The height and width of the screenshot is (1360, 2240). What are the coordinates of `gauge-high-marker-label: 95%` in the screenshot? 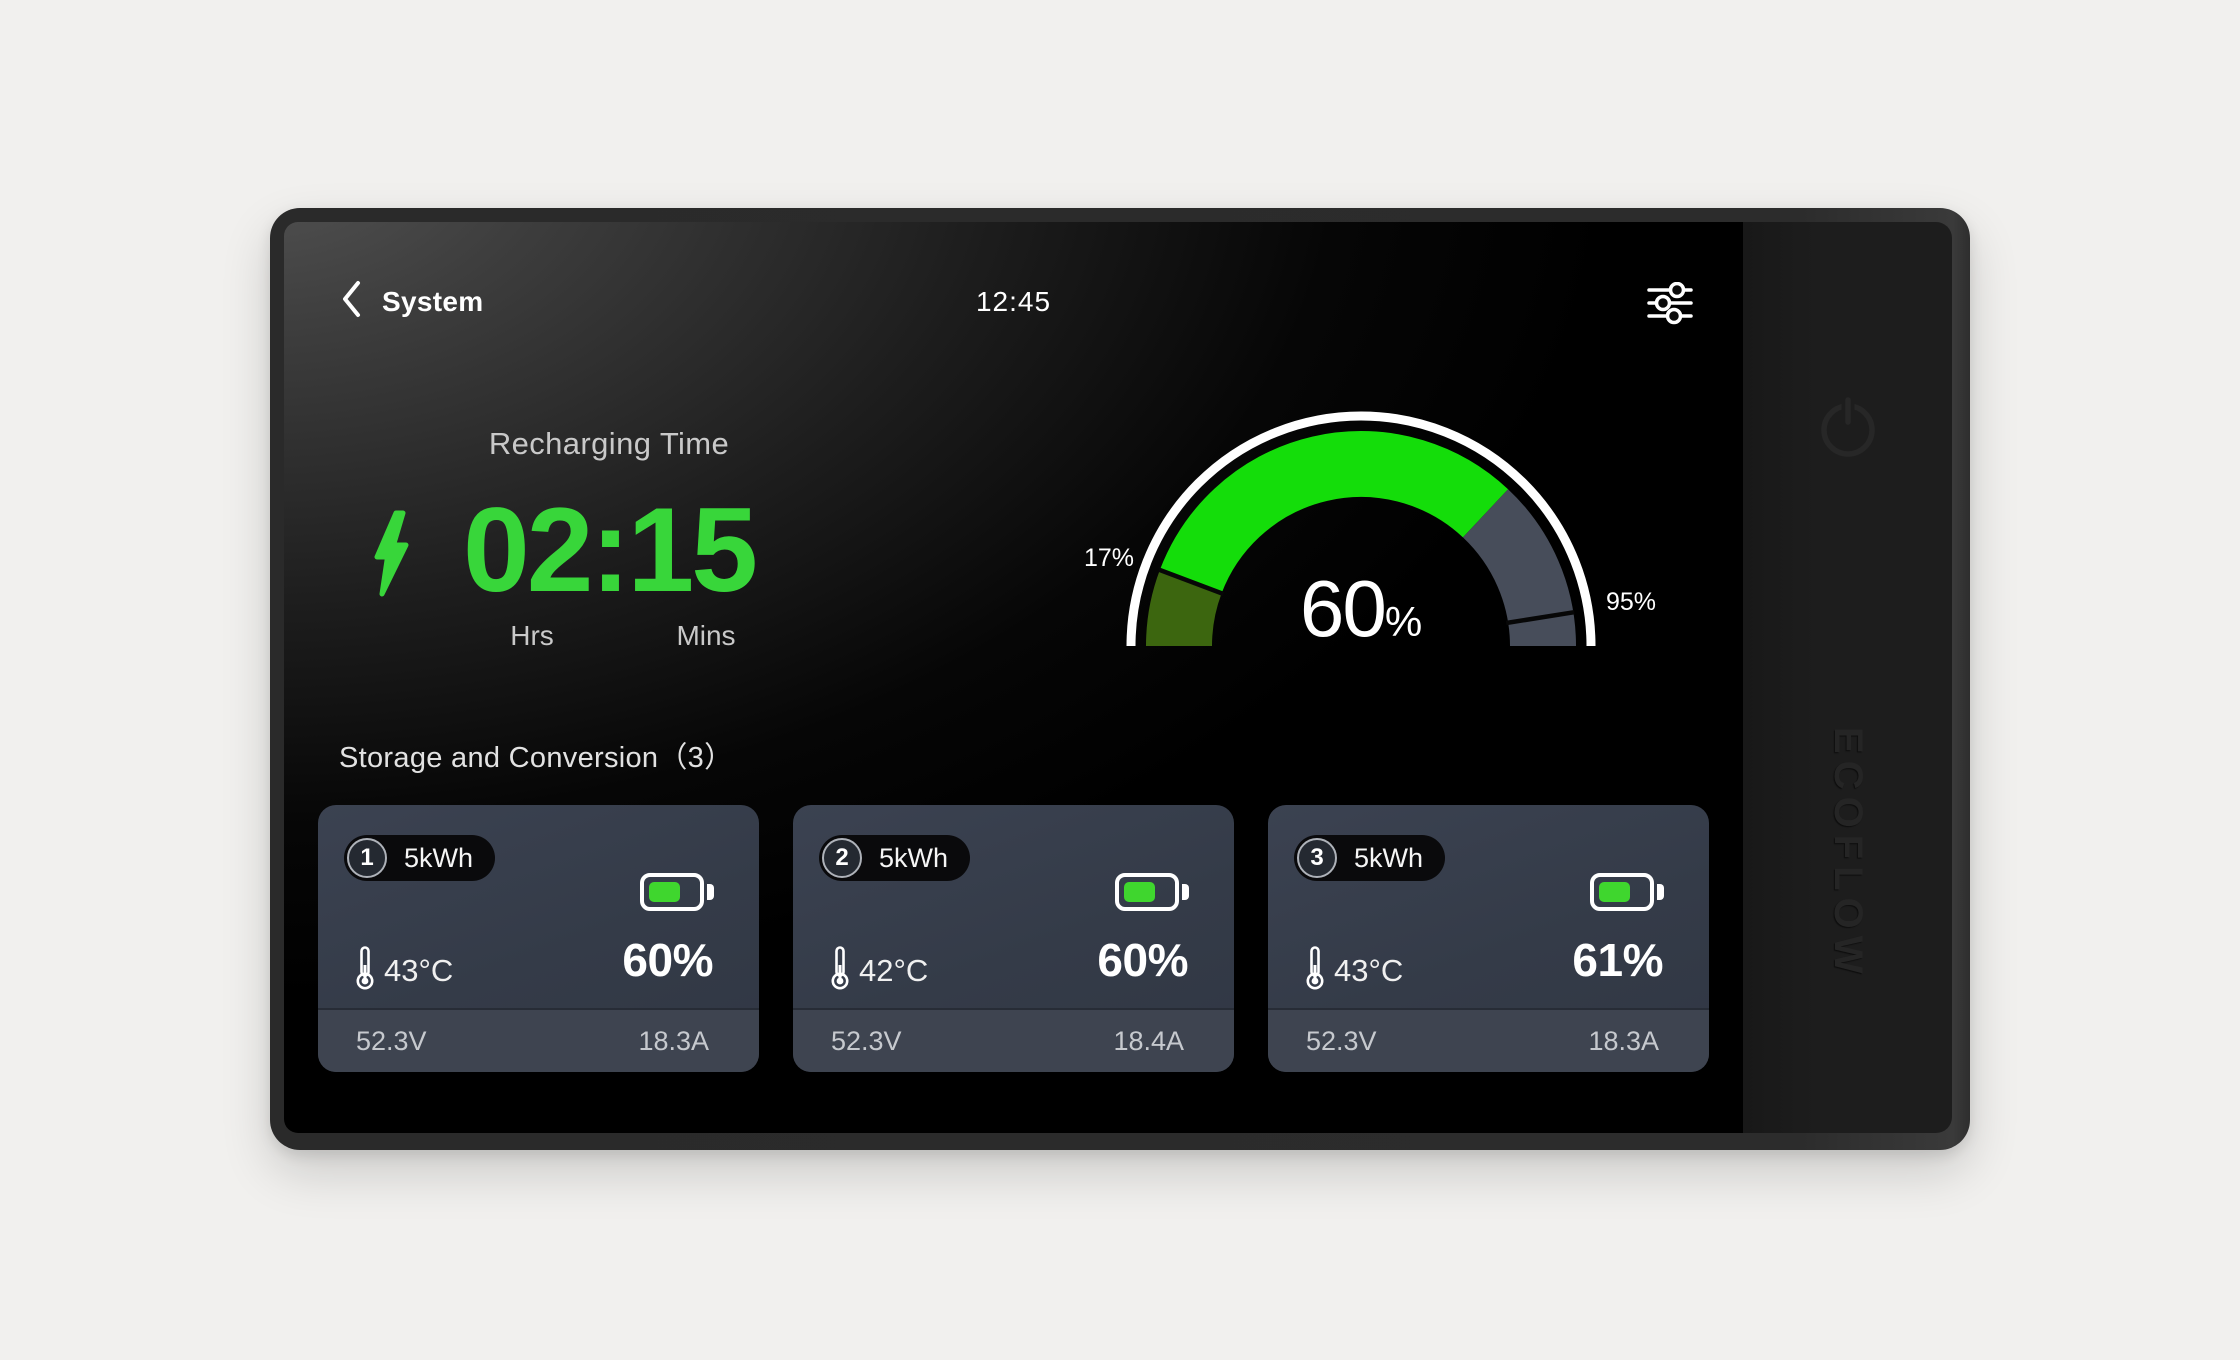 It's located at (1631, 602).